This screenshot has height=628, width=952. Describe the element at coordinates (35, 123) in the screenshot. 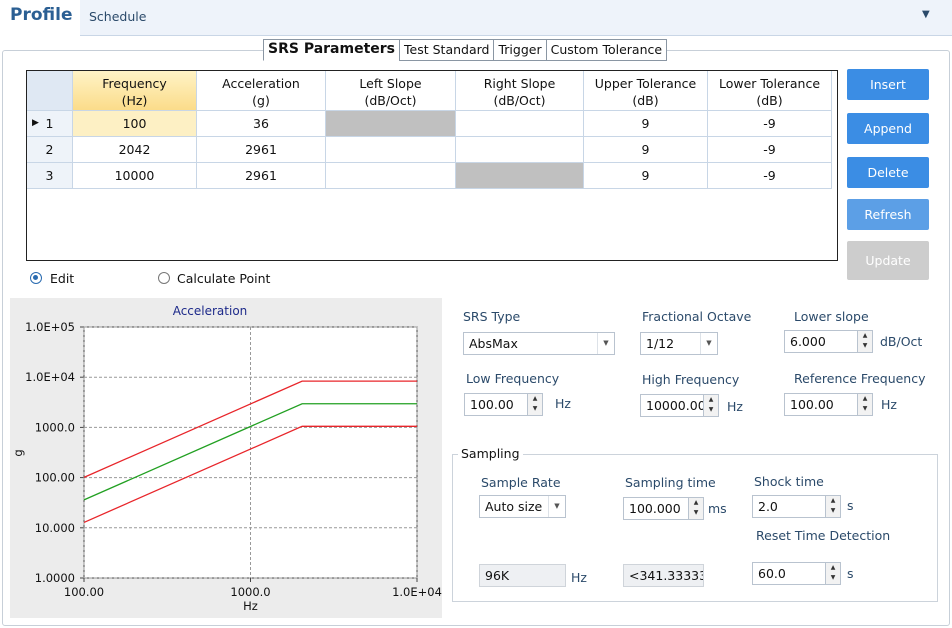

I see `row-pointer: ▶` at that location.